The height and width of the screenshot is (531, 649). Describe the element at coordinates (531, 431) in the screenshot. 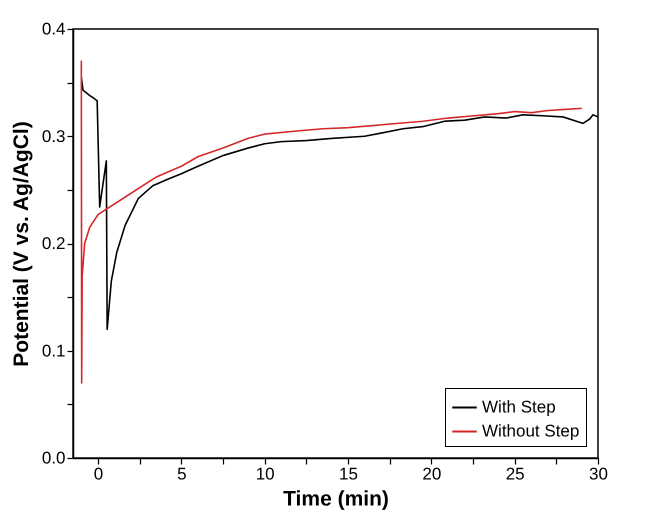

I see `legend-label: Without Step` at that location.